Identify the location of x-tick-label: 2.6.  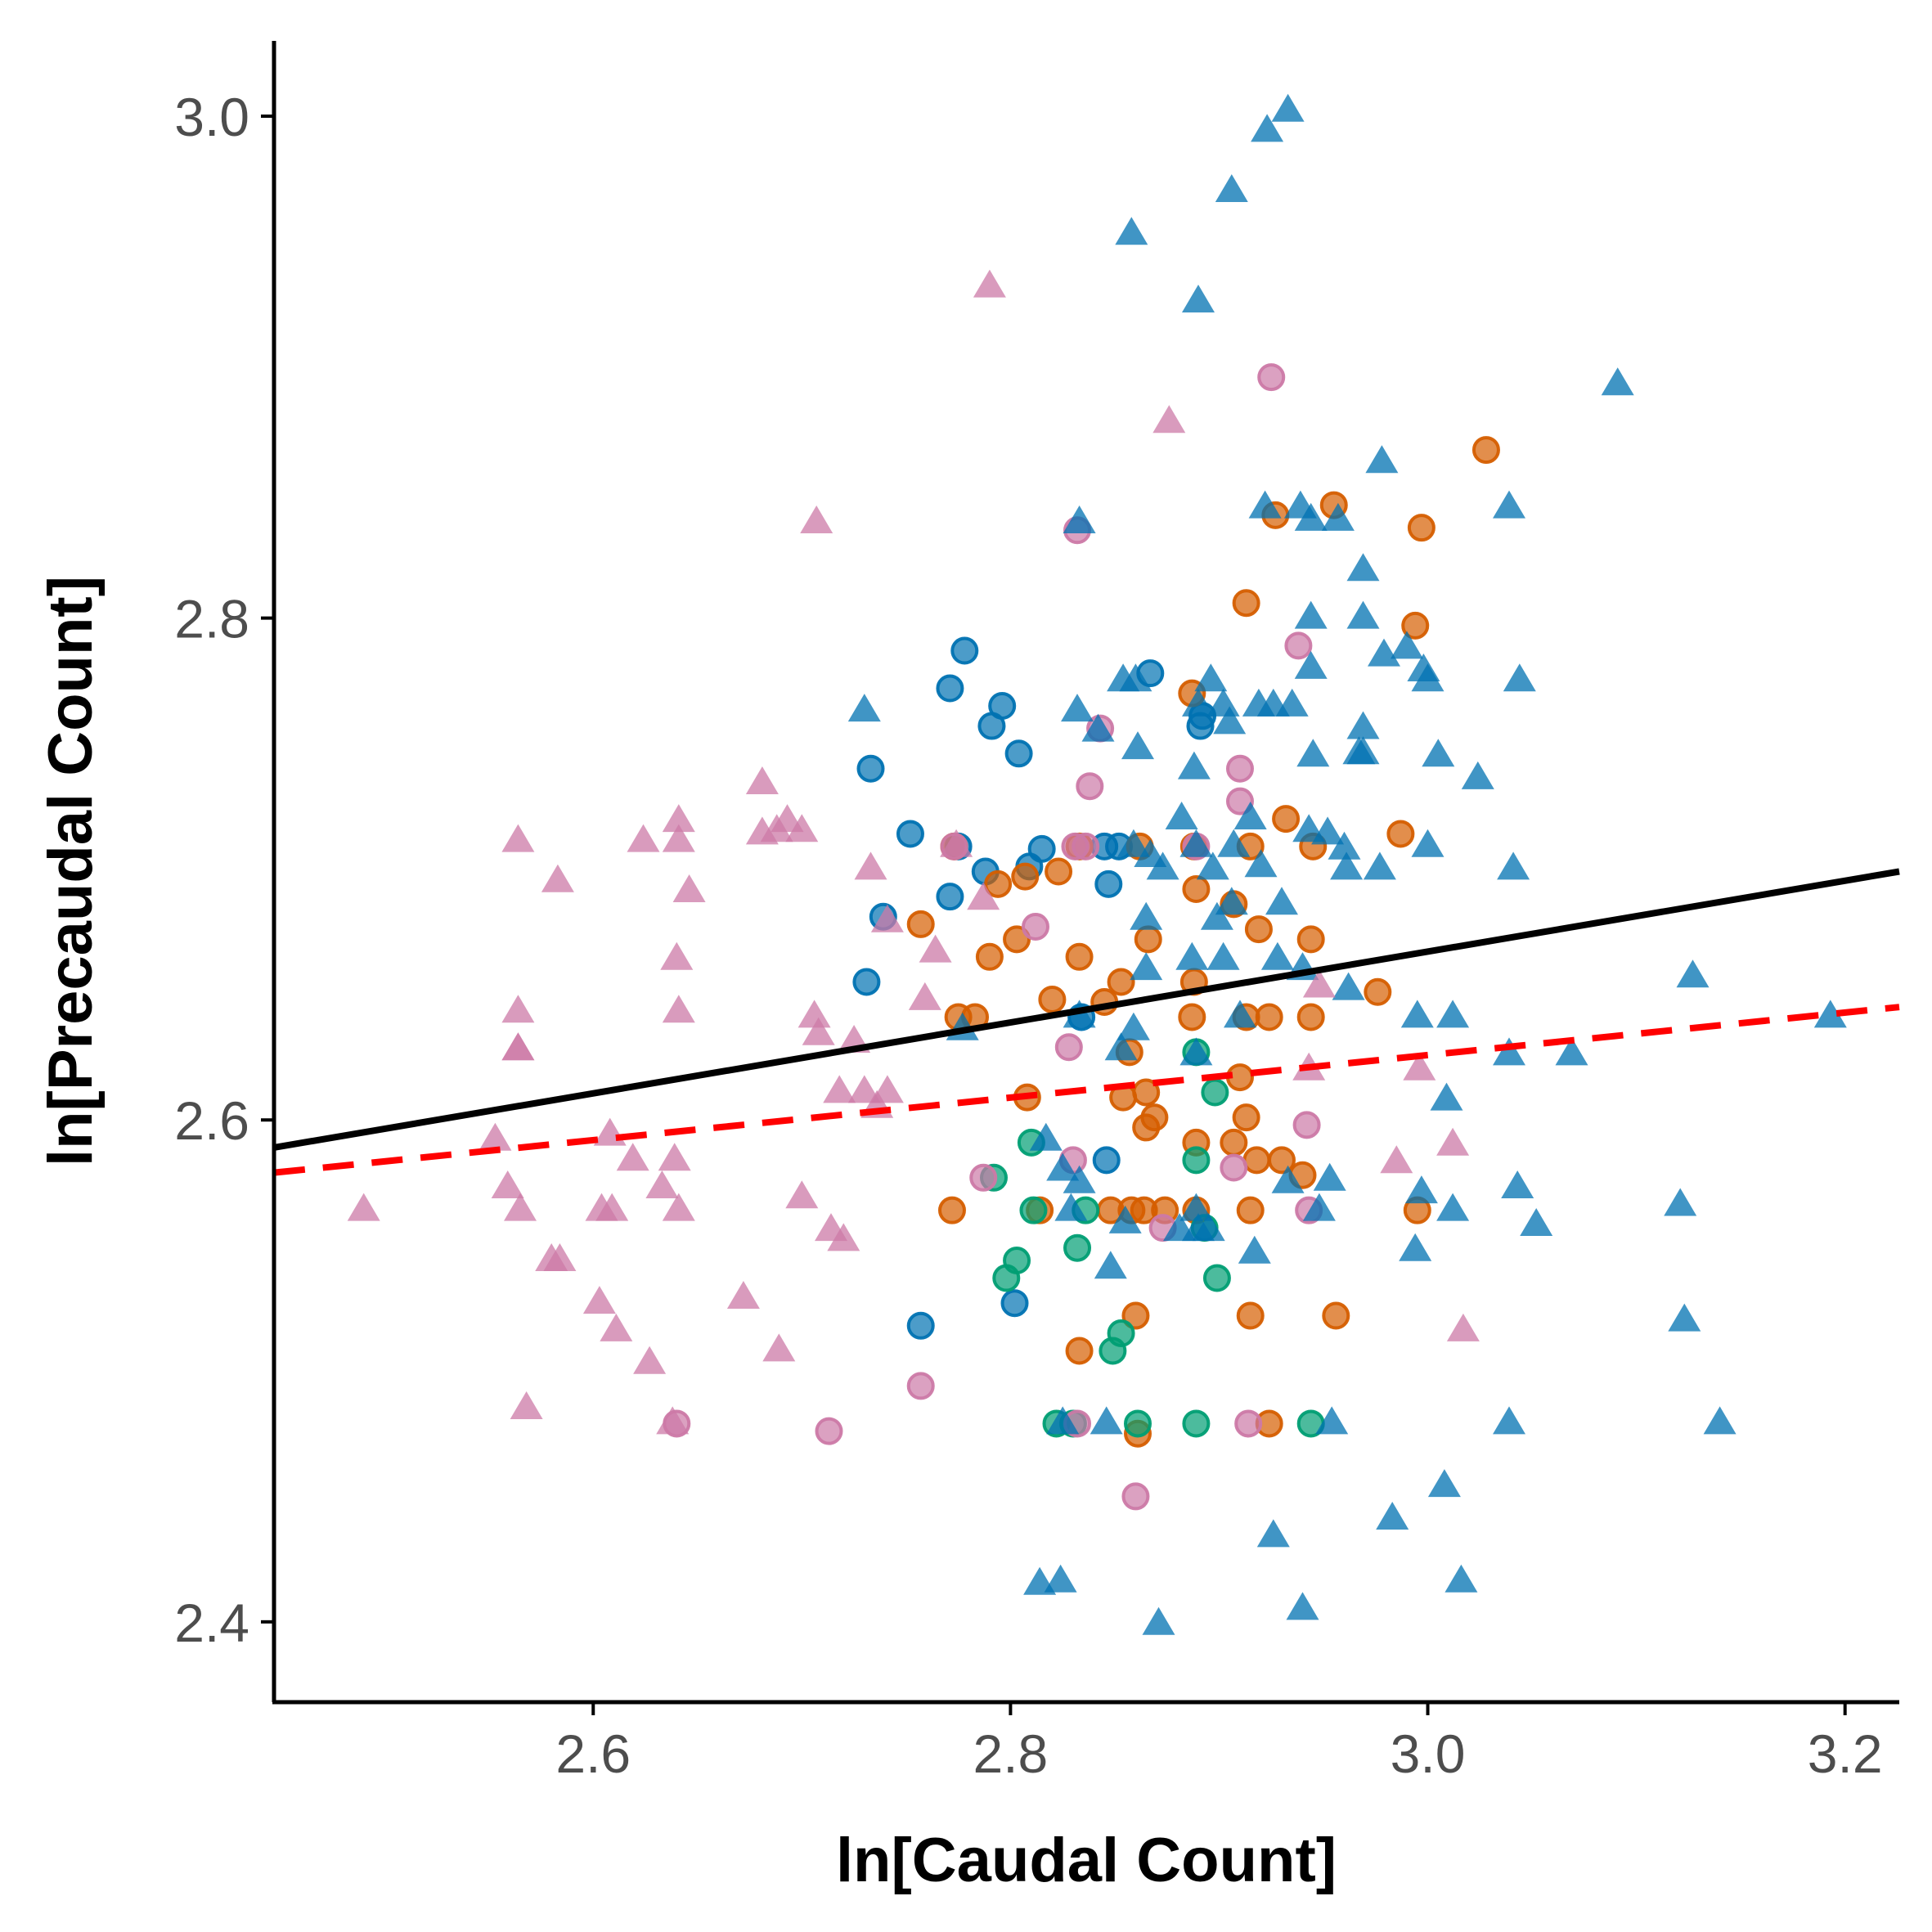
(593, 1754).